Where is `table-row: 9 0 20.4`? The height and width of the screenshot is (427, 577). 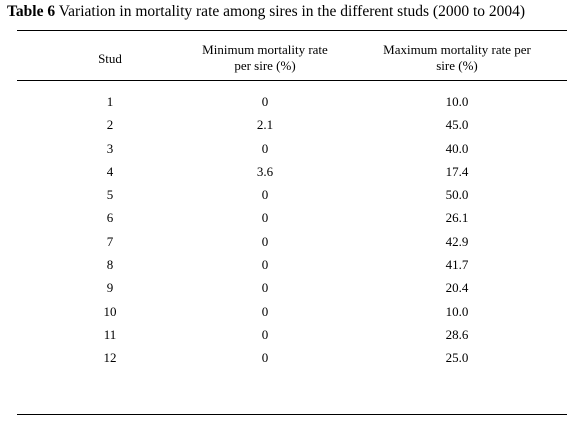
table-row: 9 0 20.4 is located at coordinates (288, 291).